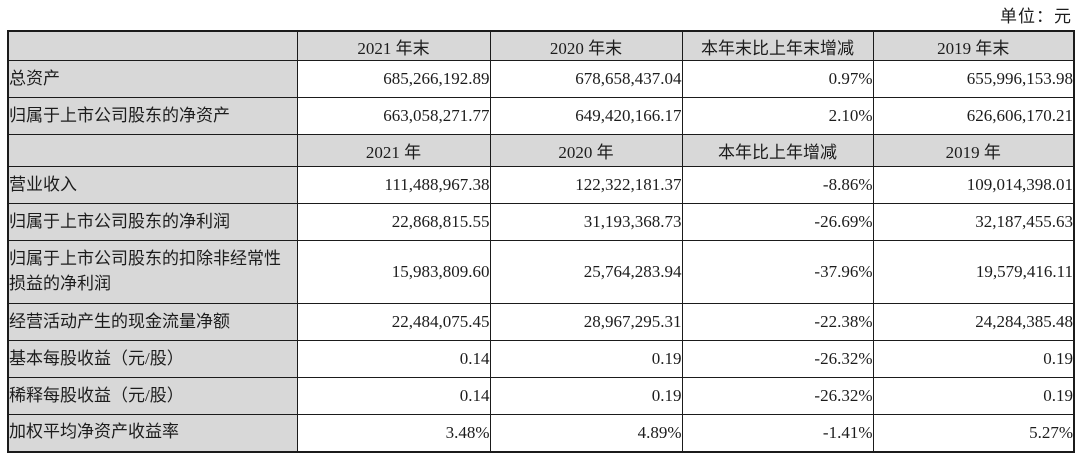  Describe the element at coordinates (777, 79) in the screenshot. I see `value-change: 0.97%` at that location.